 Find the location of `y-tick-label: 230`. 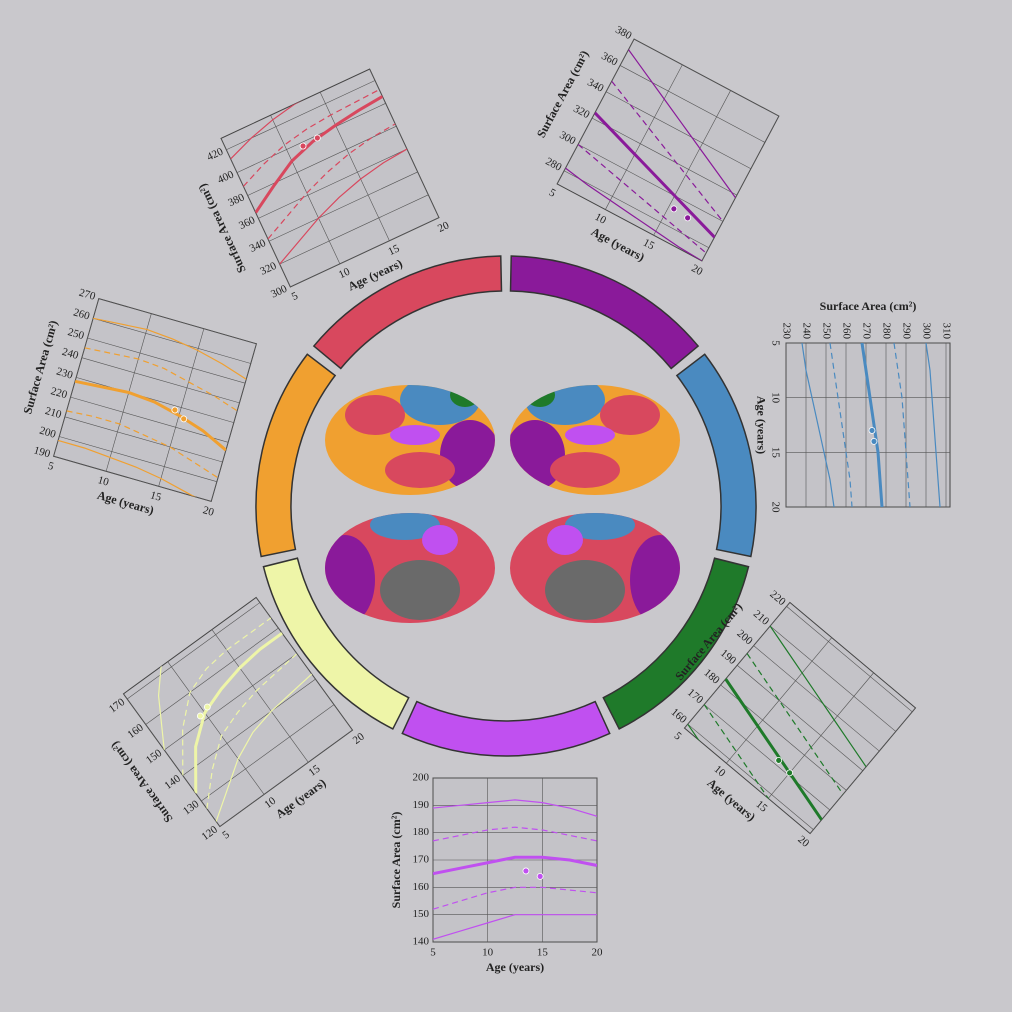

y-tick-label: 230 is located at coordinates (786, 331).